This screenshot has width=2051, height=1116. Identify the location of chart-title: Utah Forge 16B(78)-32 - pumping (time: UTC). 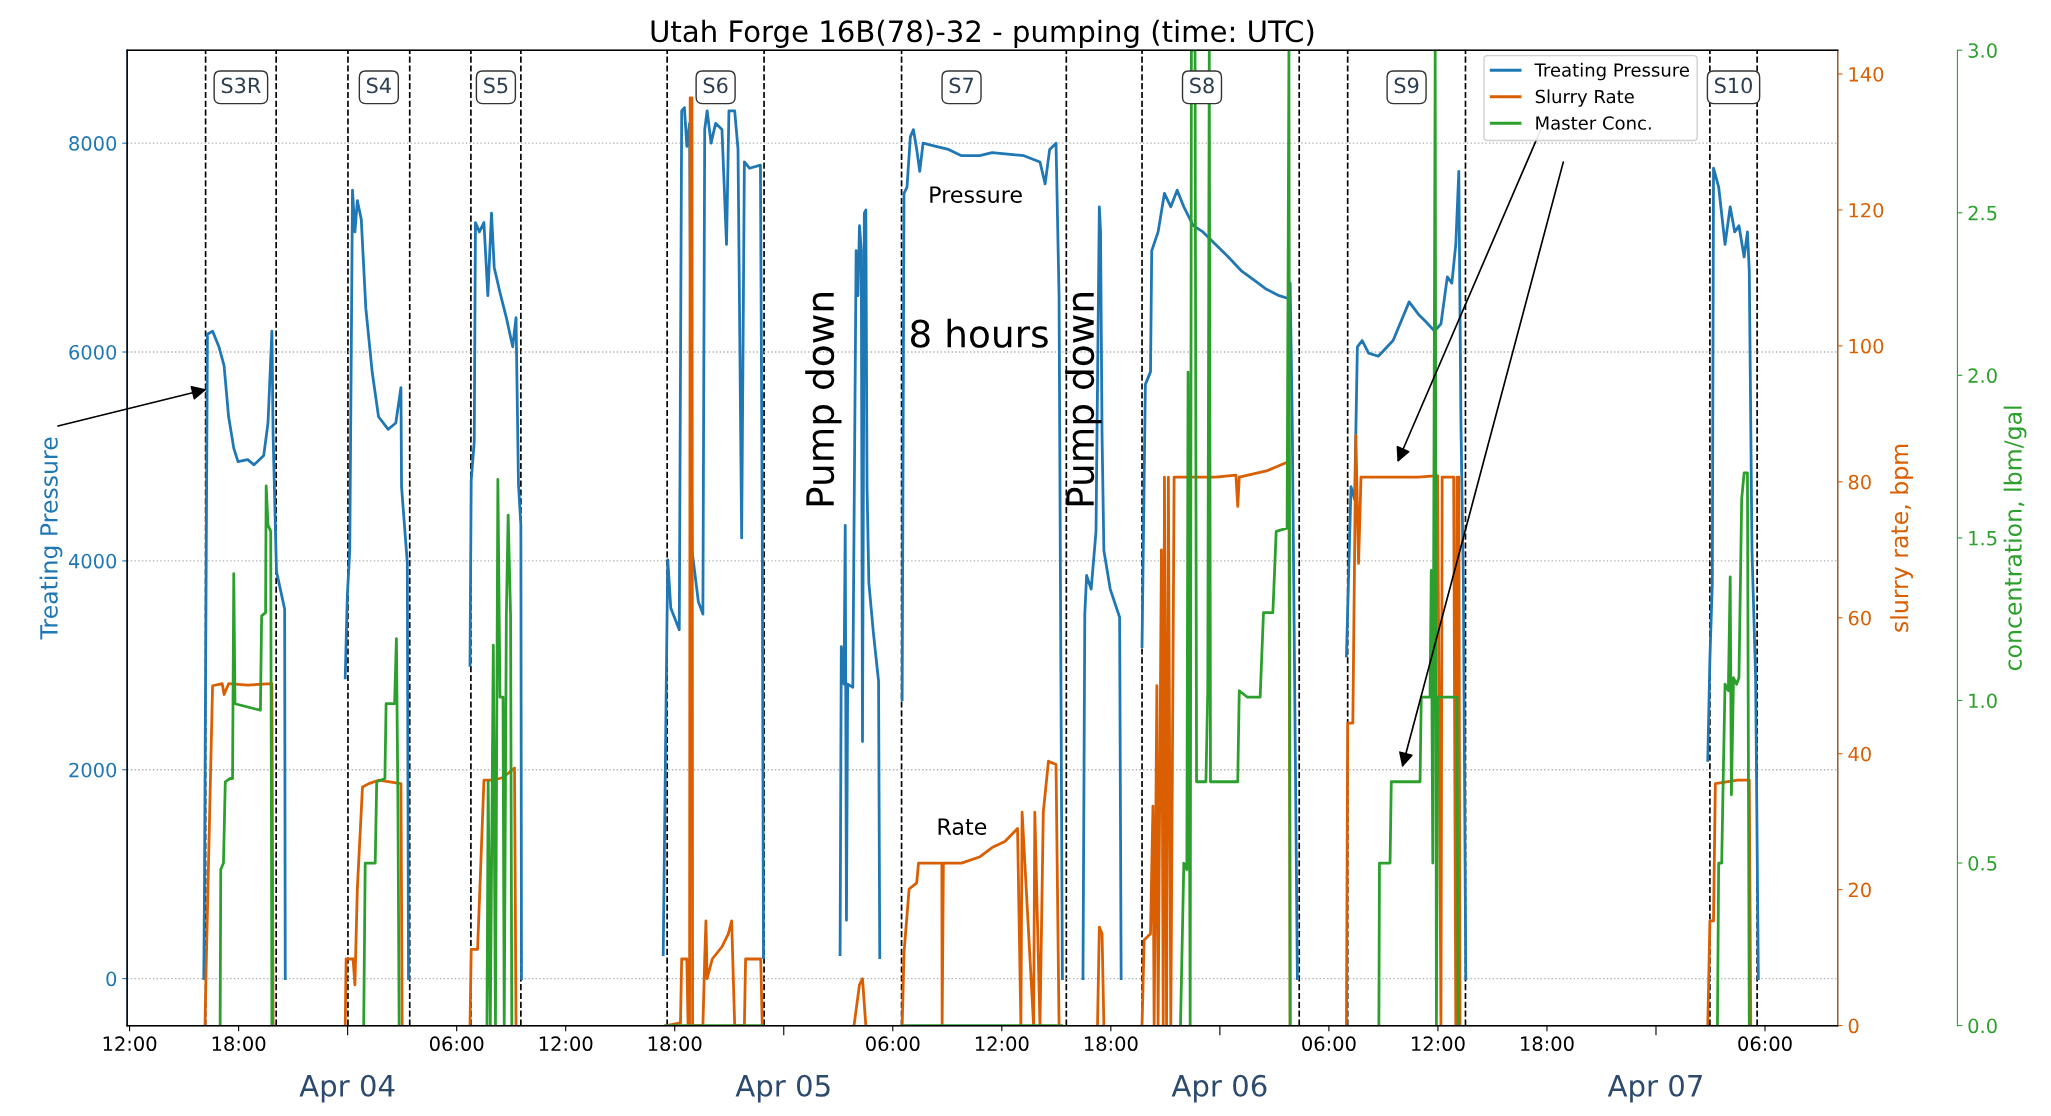
(982, 33).